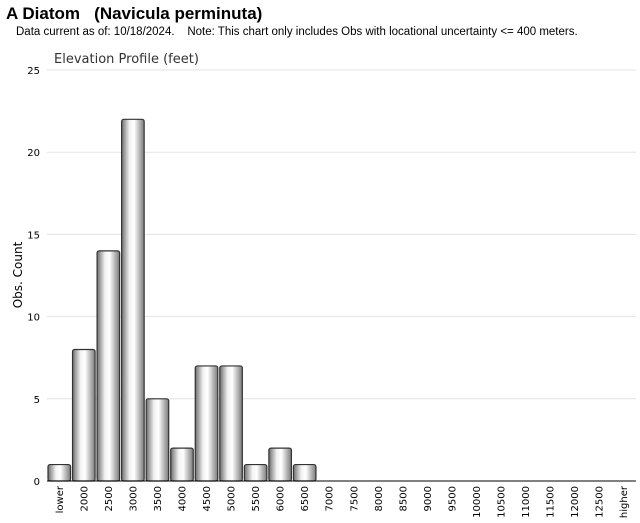 The height and width of the screenshot is (523, 640). What do you see at coordinates (37, 482) in the screenshot?
I see `y-tick-label: 0` at bounding box center [37, 482].